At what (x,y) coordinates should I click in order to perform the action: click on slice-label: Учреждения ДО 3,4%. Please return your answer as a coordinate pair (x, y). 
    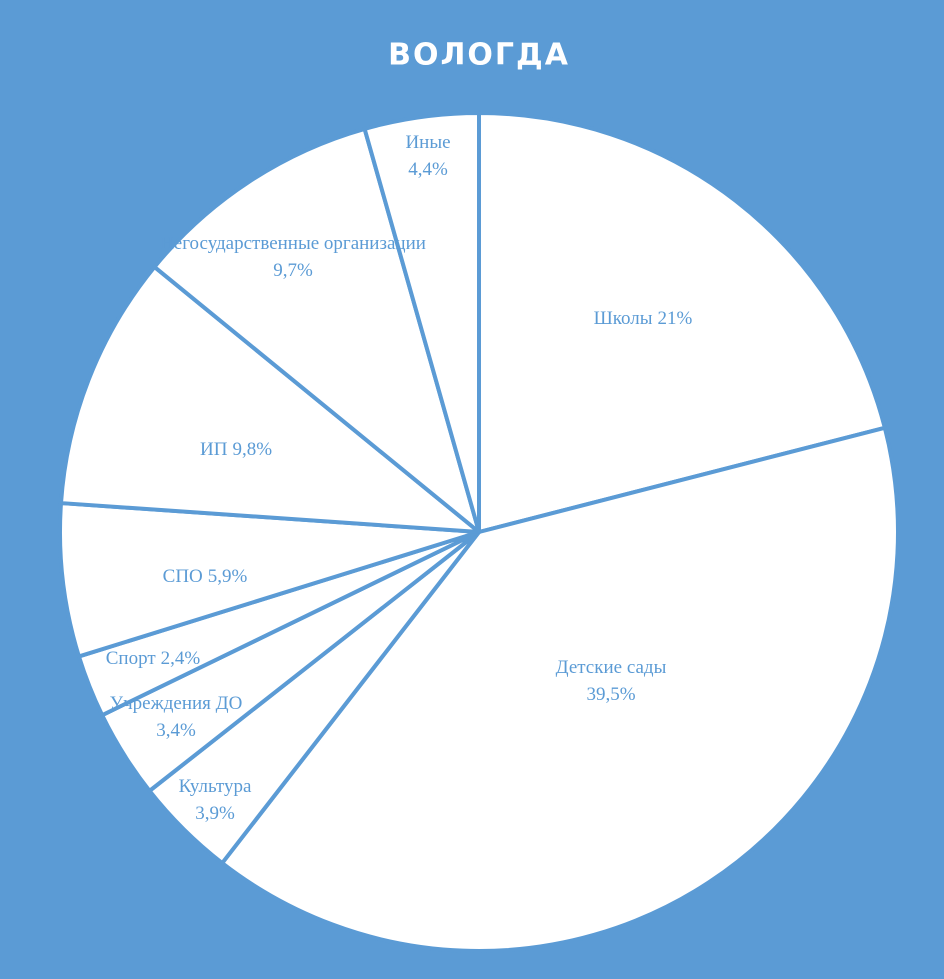
    Looking at the image, I should click on (176, 717).